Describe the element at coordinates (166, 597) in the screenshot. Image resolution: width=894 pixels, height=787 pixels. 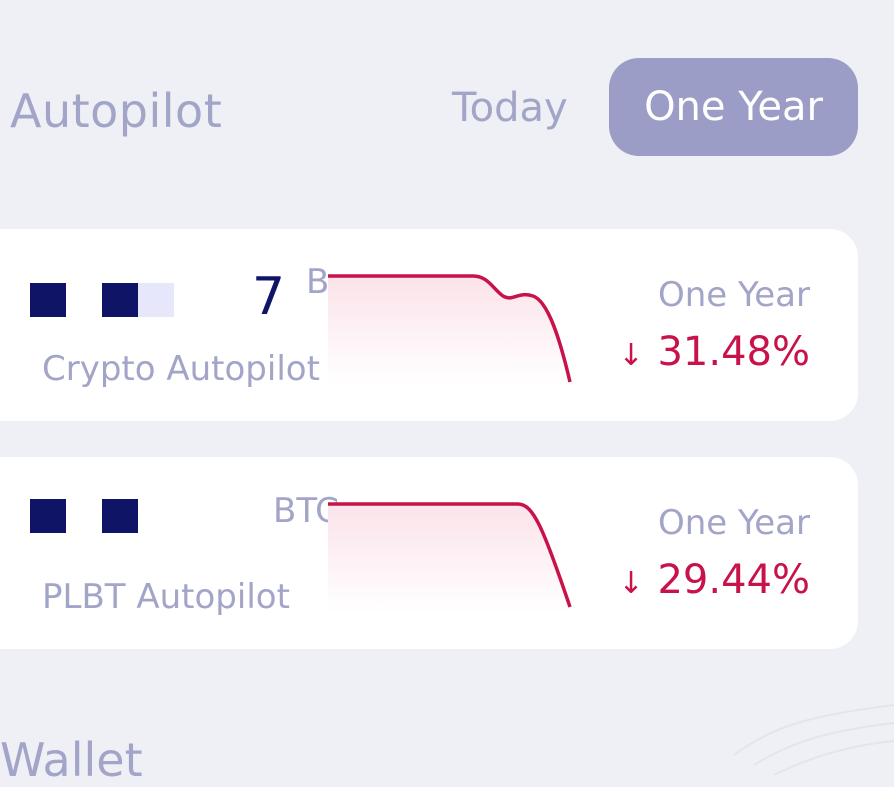
I see `autopilot-name: PLBT Autopilot` at that location.